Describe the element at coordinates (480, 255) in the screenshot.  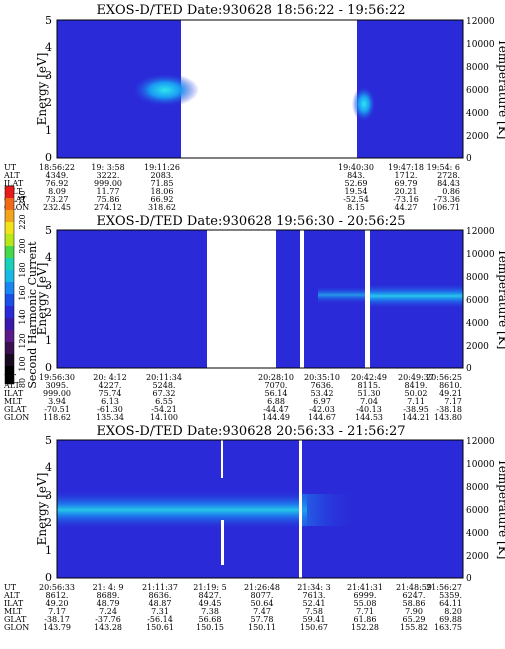
I see `panel-2-ytick-right-label: 10000` at that location.